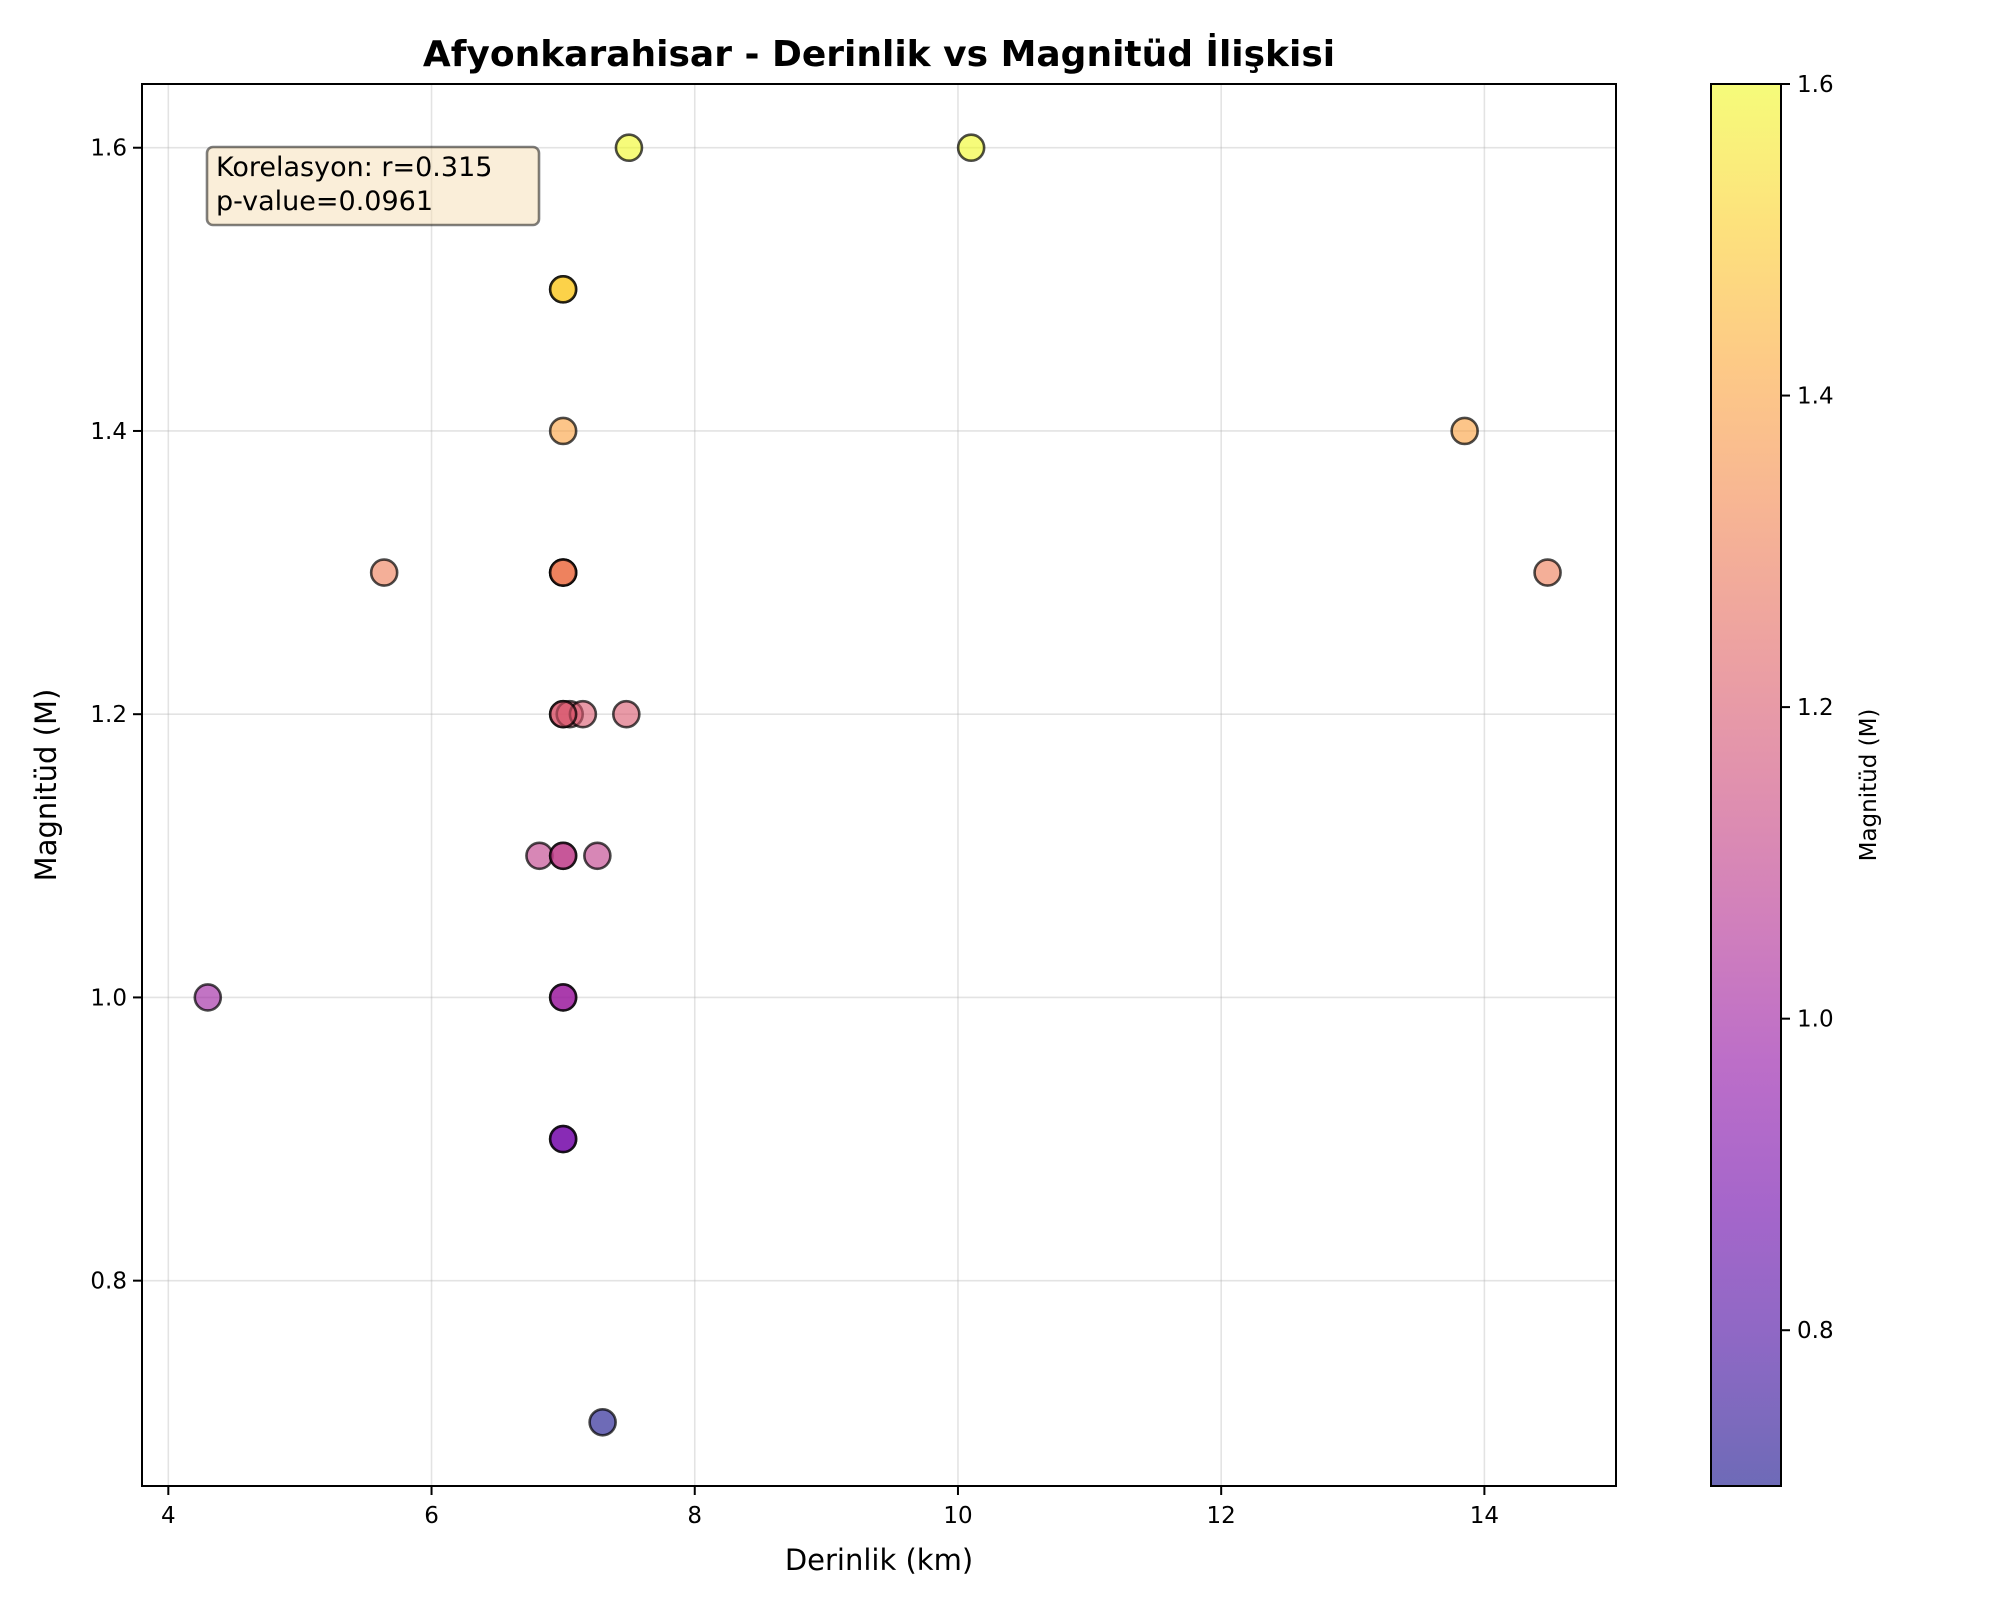 The width and height of the screenshot is (2000, 1600). Describe the element at coordinates (108, 1282) in the screenshot. I see `y-tick-label: 0.8` at that location.